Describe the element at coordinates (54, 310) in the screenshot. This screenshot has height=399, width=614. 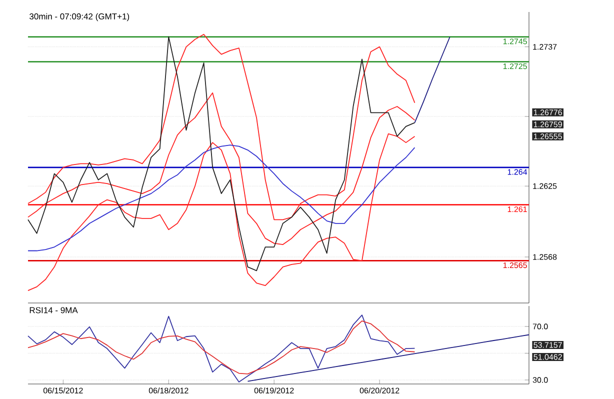
I see `chart-title: RSI14 - 9MA` at that location.